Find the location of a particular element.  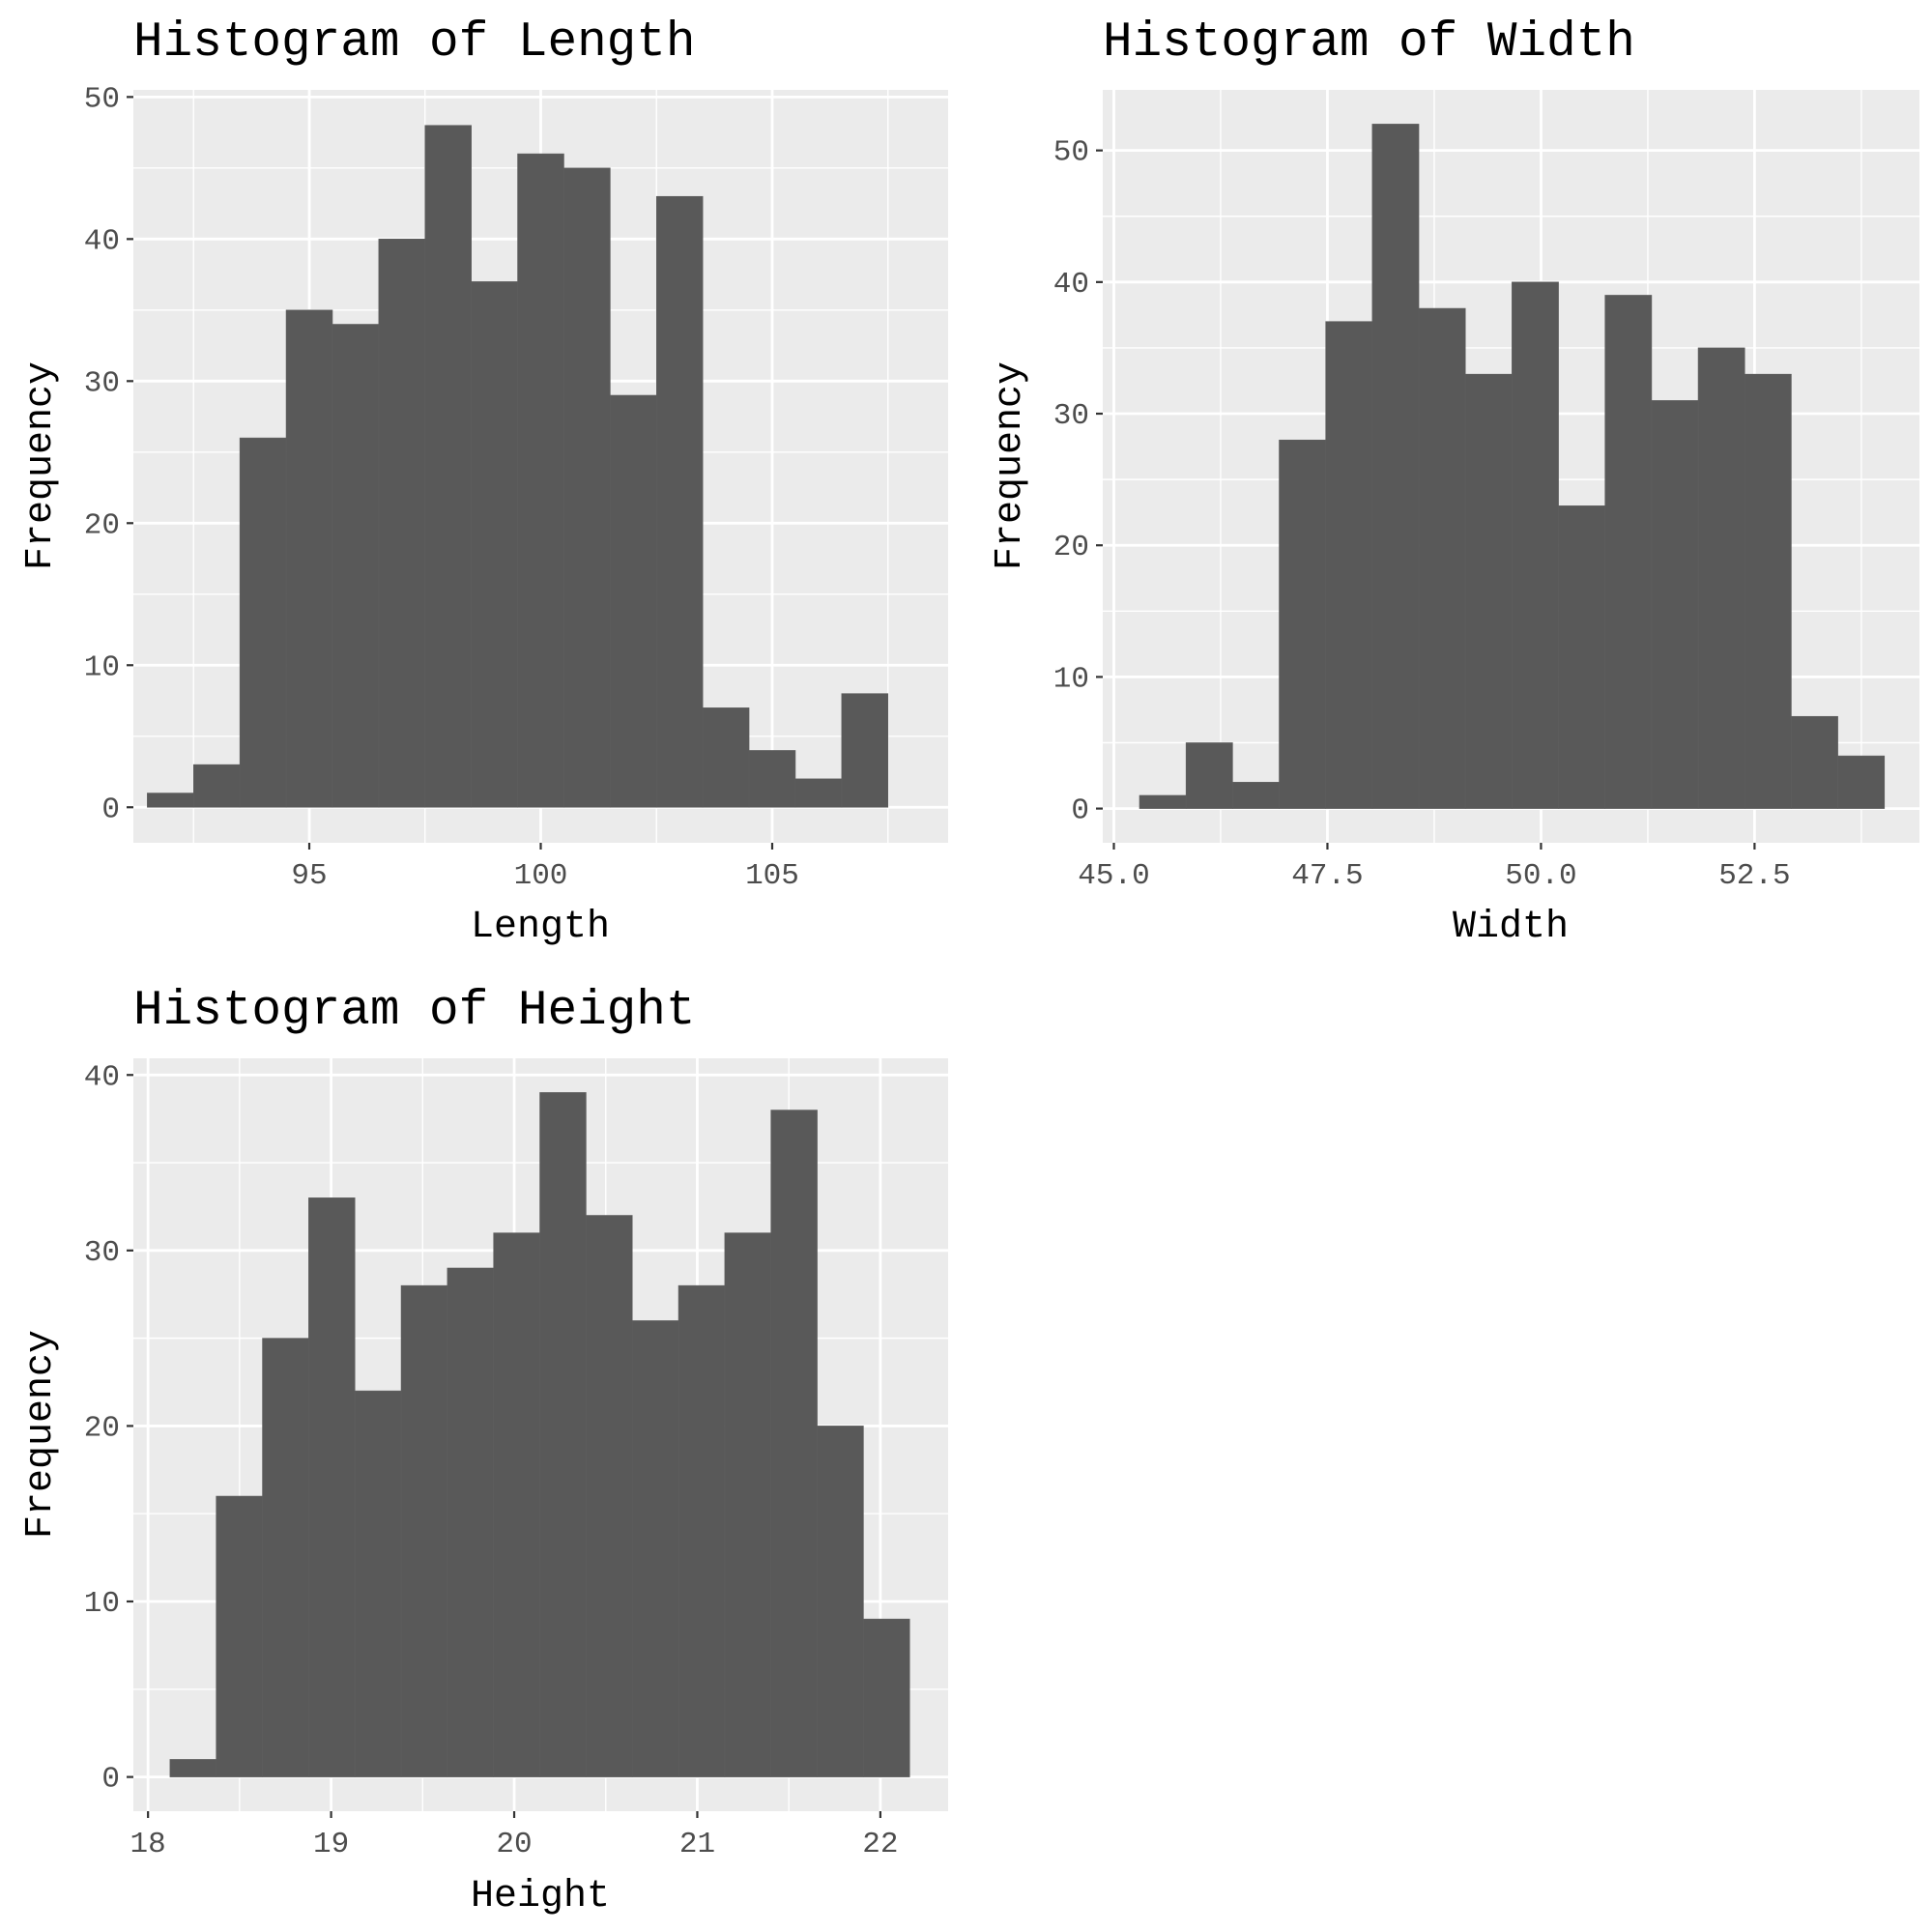

height-x-tick-label: 22 is located at coordinates (880, 1844).